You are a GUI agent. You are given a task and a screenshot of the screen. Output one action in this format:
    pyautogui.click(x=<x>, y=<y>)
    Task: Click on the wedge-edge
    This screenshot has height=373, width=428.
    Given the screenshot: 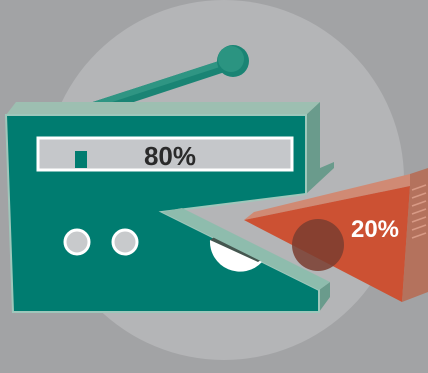 What is the action you would take?
    pyautogui.click(x=246, y=249)
    